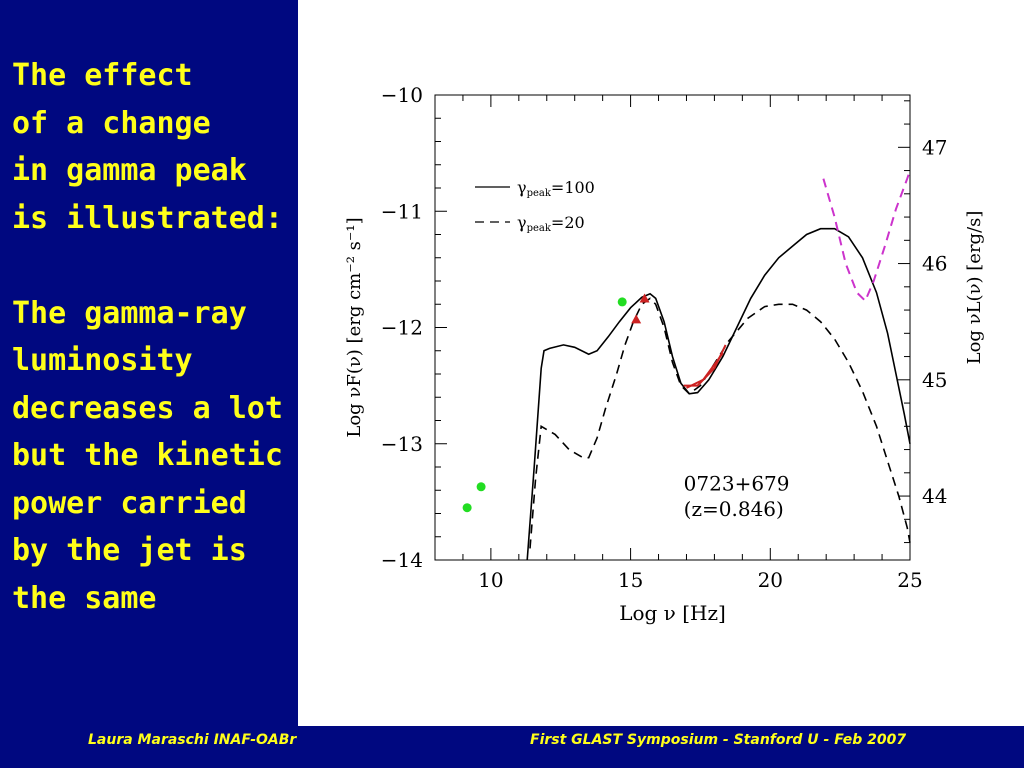  I want to click on legend-value: =100, so click(573, 187).